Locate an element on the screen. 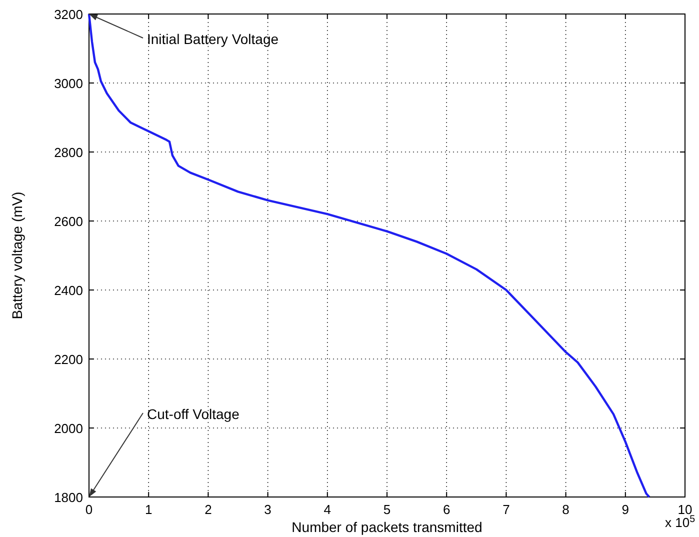  y-tick-label: 3200 is located at coordinates (68, 14).